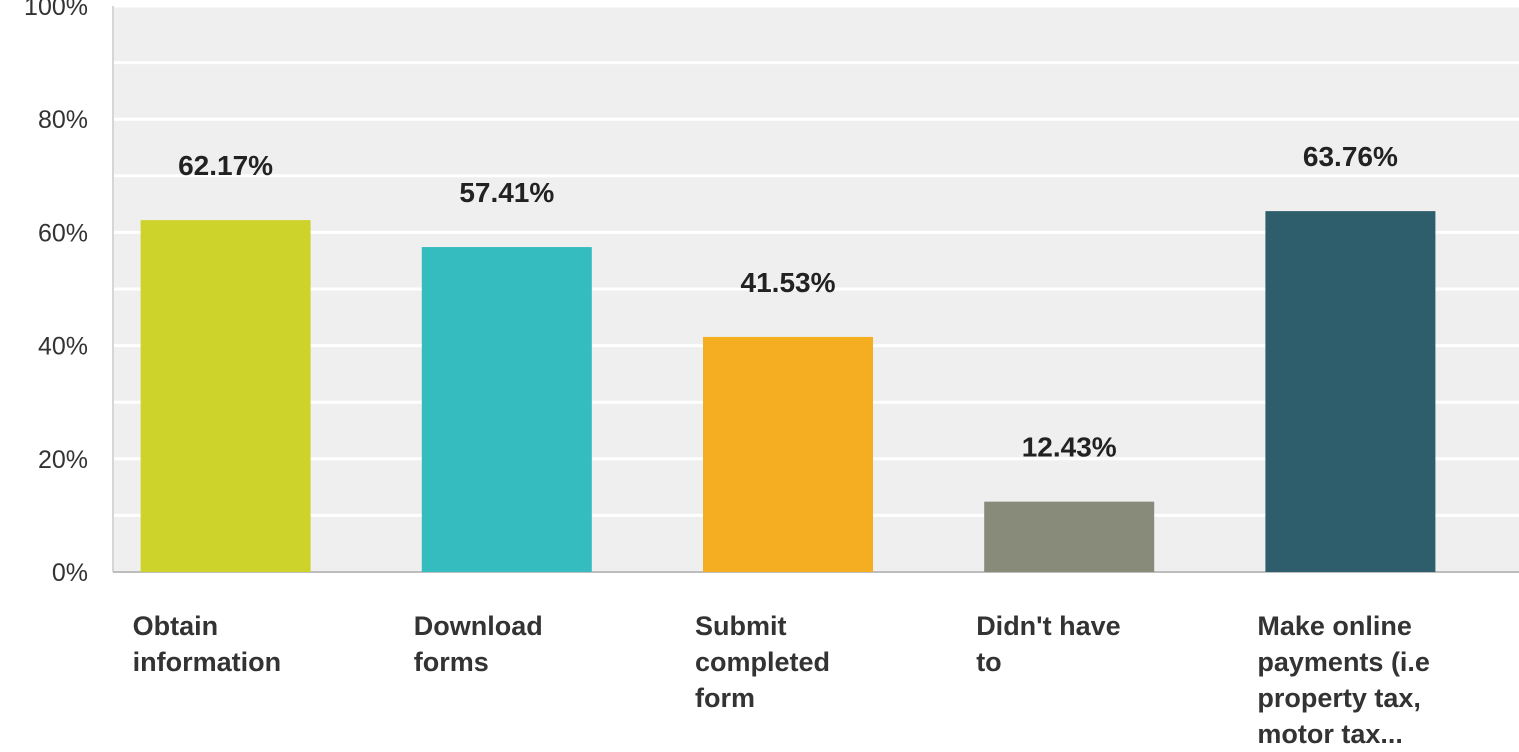 The image size is (1519, 752). I want to click on x-tick-label-line: information, so click(207, 662).